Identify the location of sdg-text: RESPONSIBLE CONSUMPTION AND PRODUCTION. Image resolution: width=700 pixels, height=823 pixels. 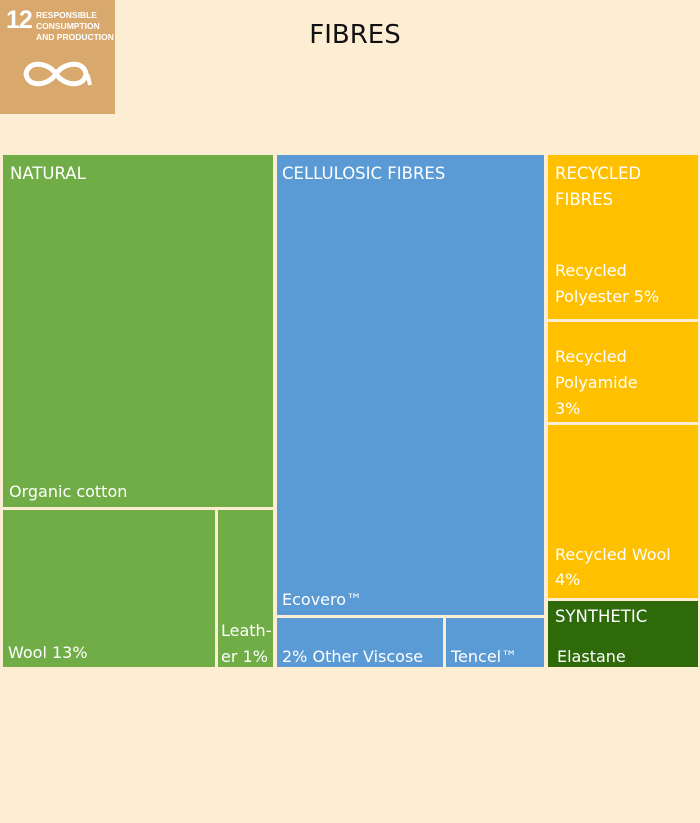
(75, 26).